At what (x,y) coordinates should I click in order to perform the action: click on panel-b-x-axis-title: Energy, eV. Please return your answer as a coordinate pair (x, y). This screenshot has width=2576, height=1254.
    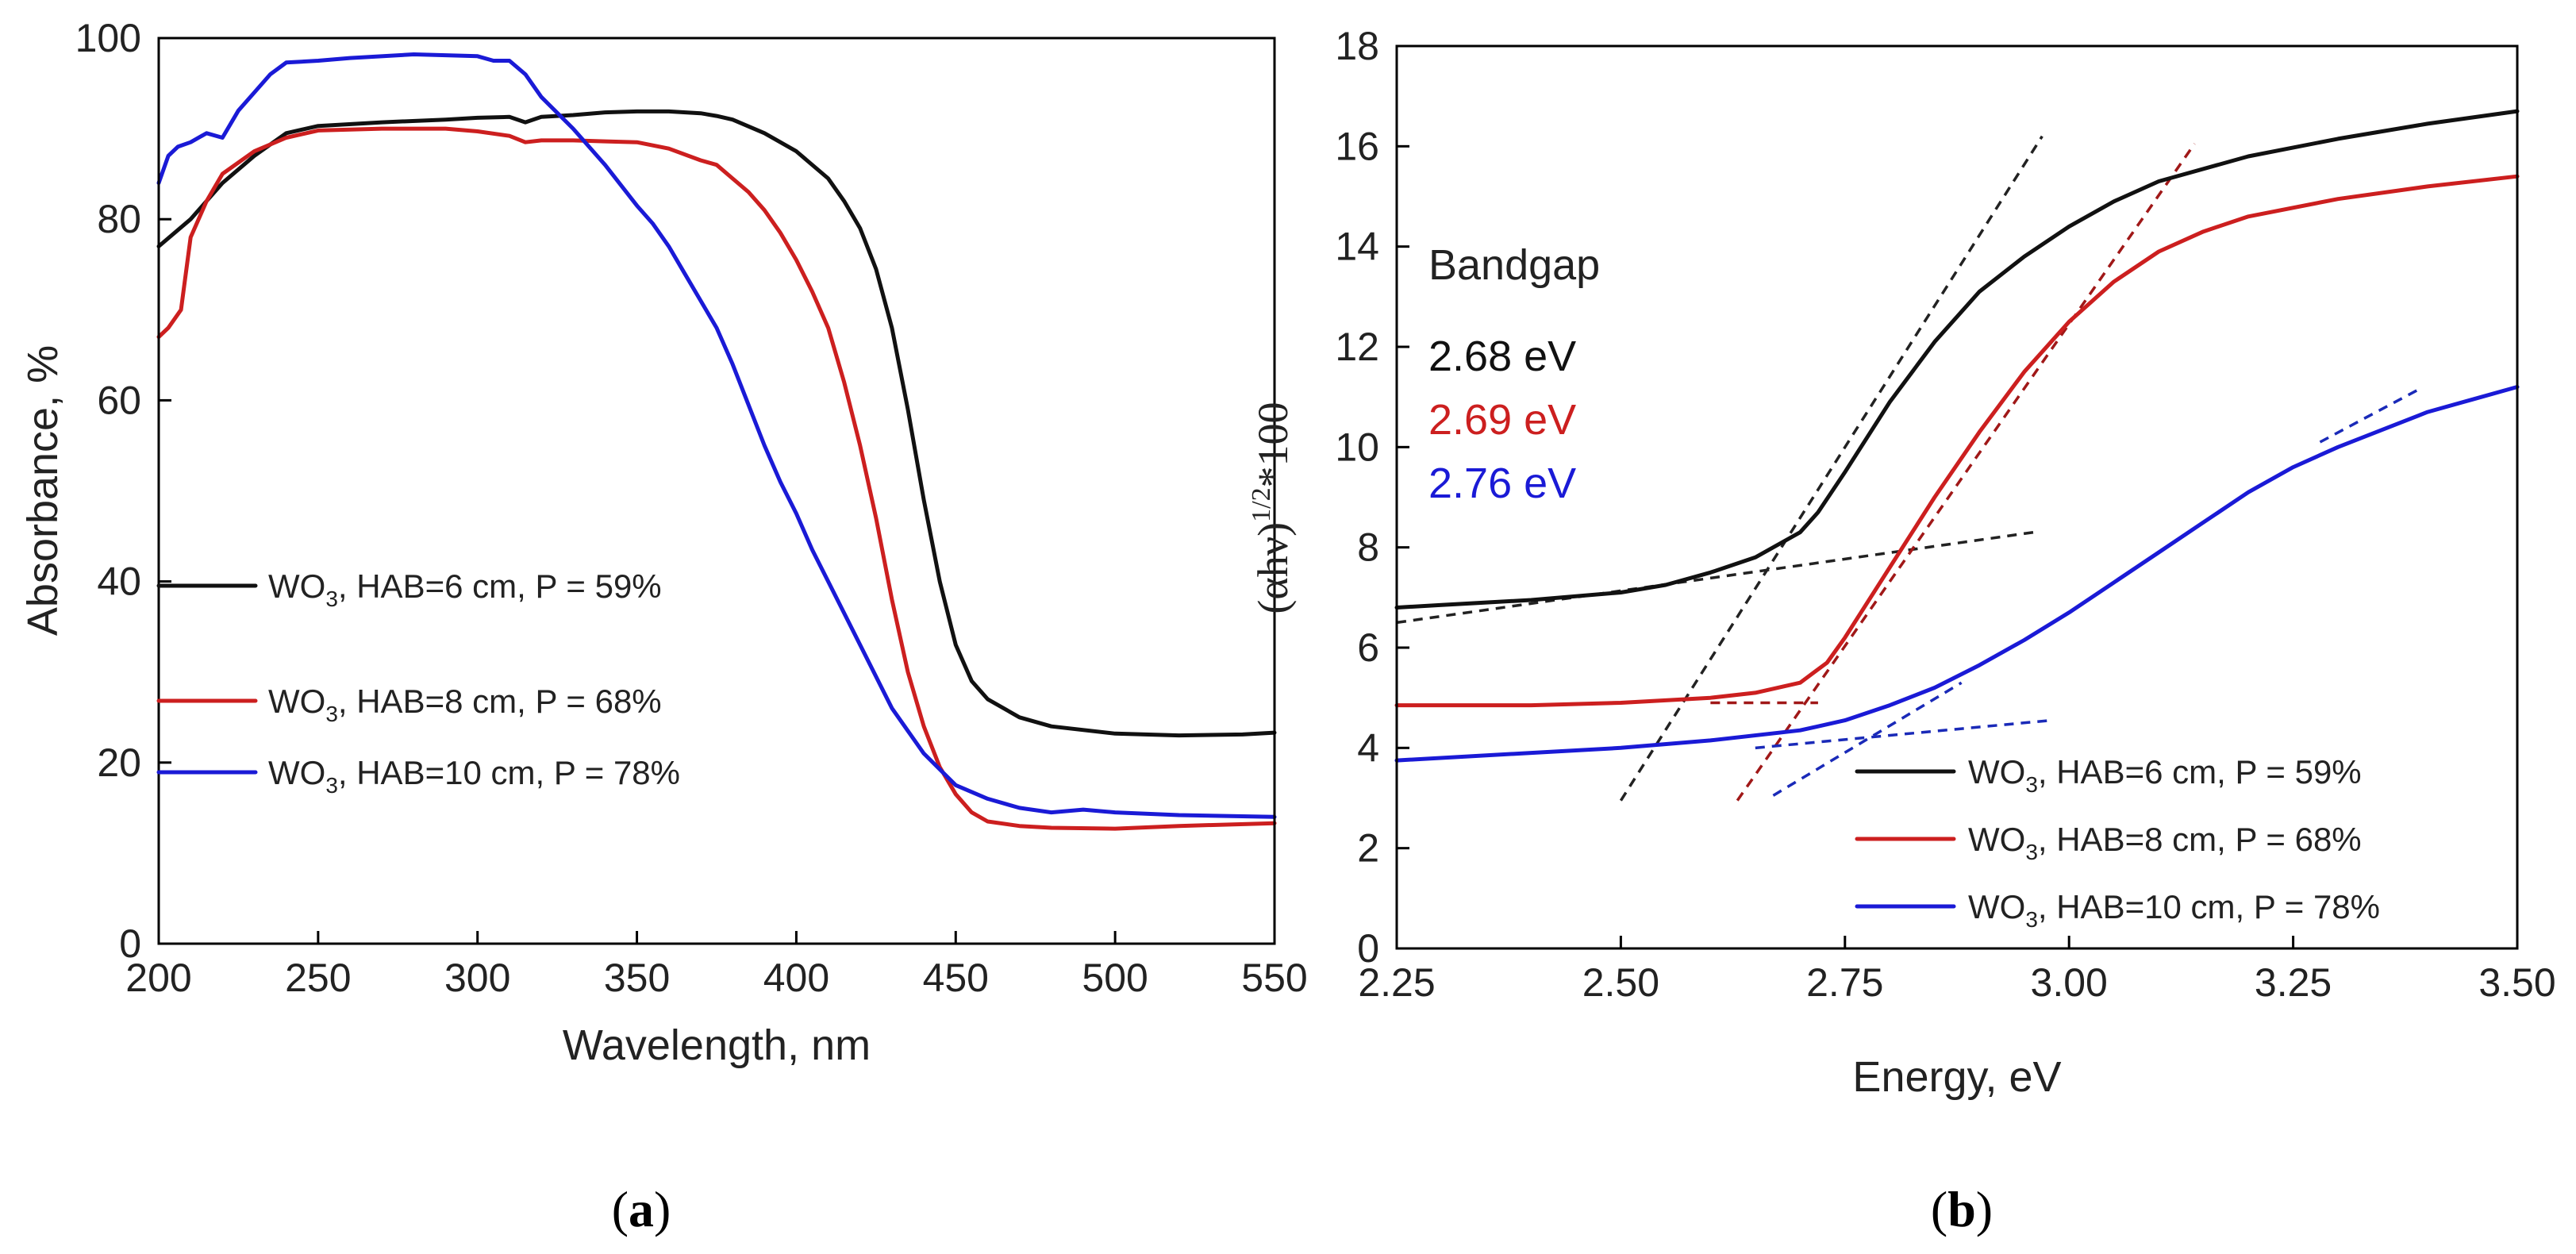
    Looking at the image, I should click on (1957, 1077).